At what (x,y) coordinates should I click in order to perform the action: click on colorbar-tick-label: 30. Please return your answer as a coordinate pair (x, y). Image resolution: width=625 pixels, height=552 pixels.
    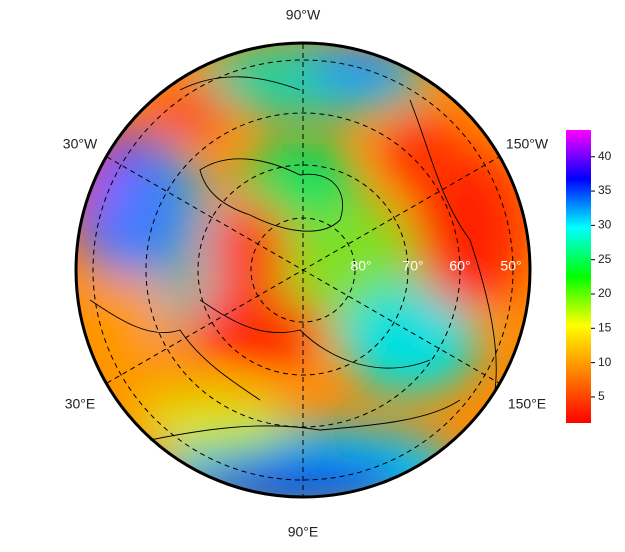
    Looking at the image, I should click on (605, 225).